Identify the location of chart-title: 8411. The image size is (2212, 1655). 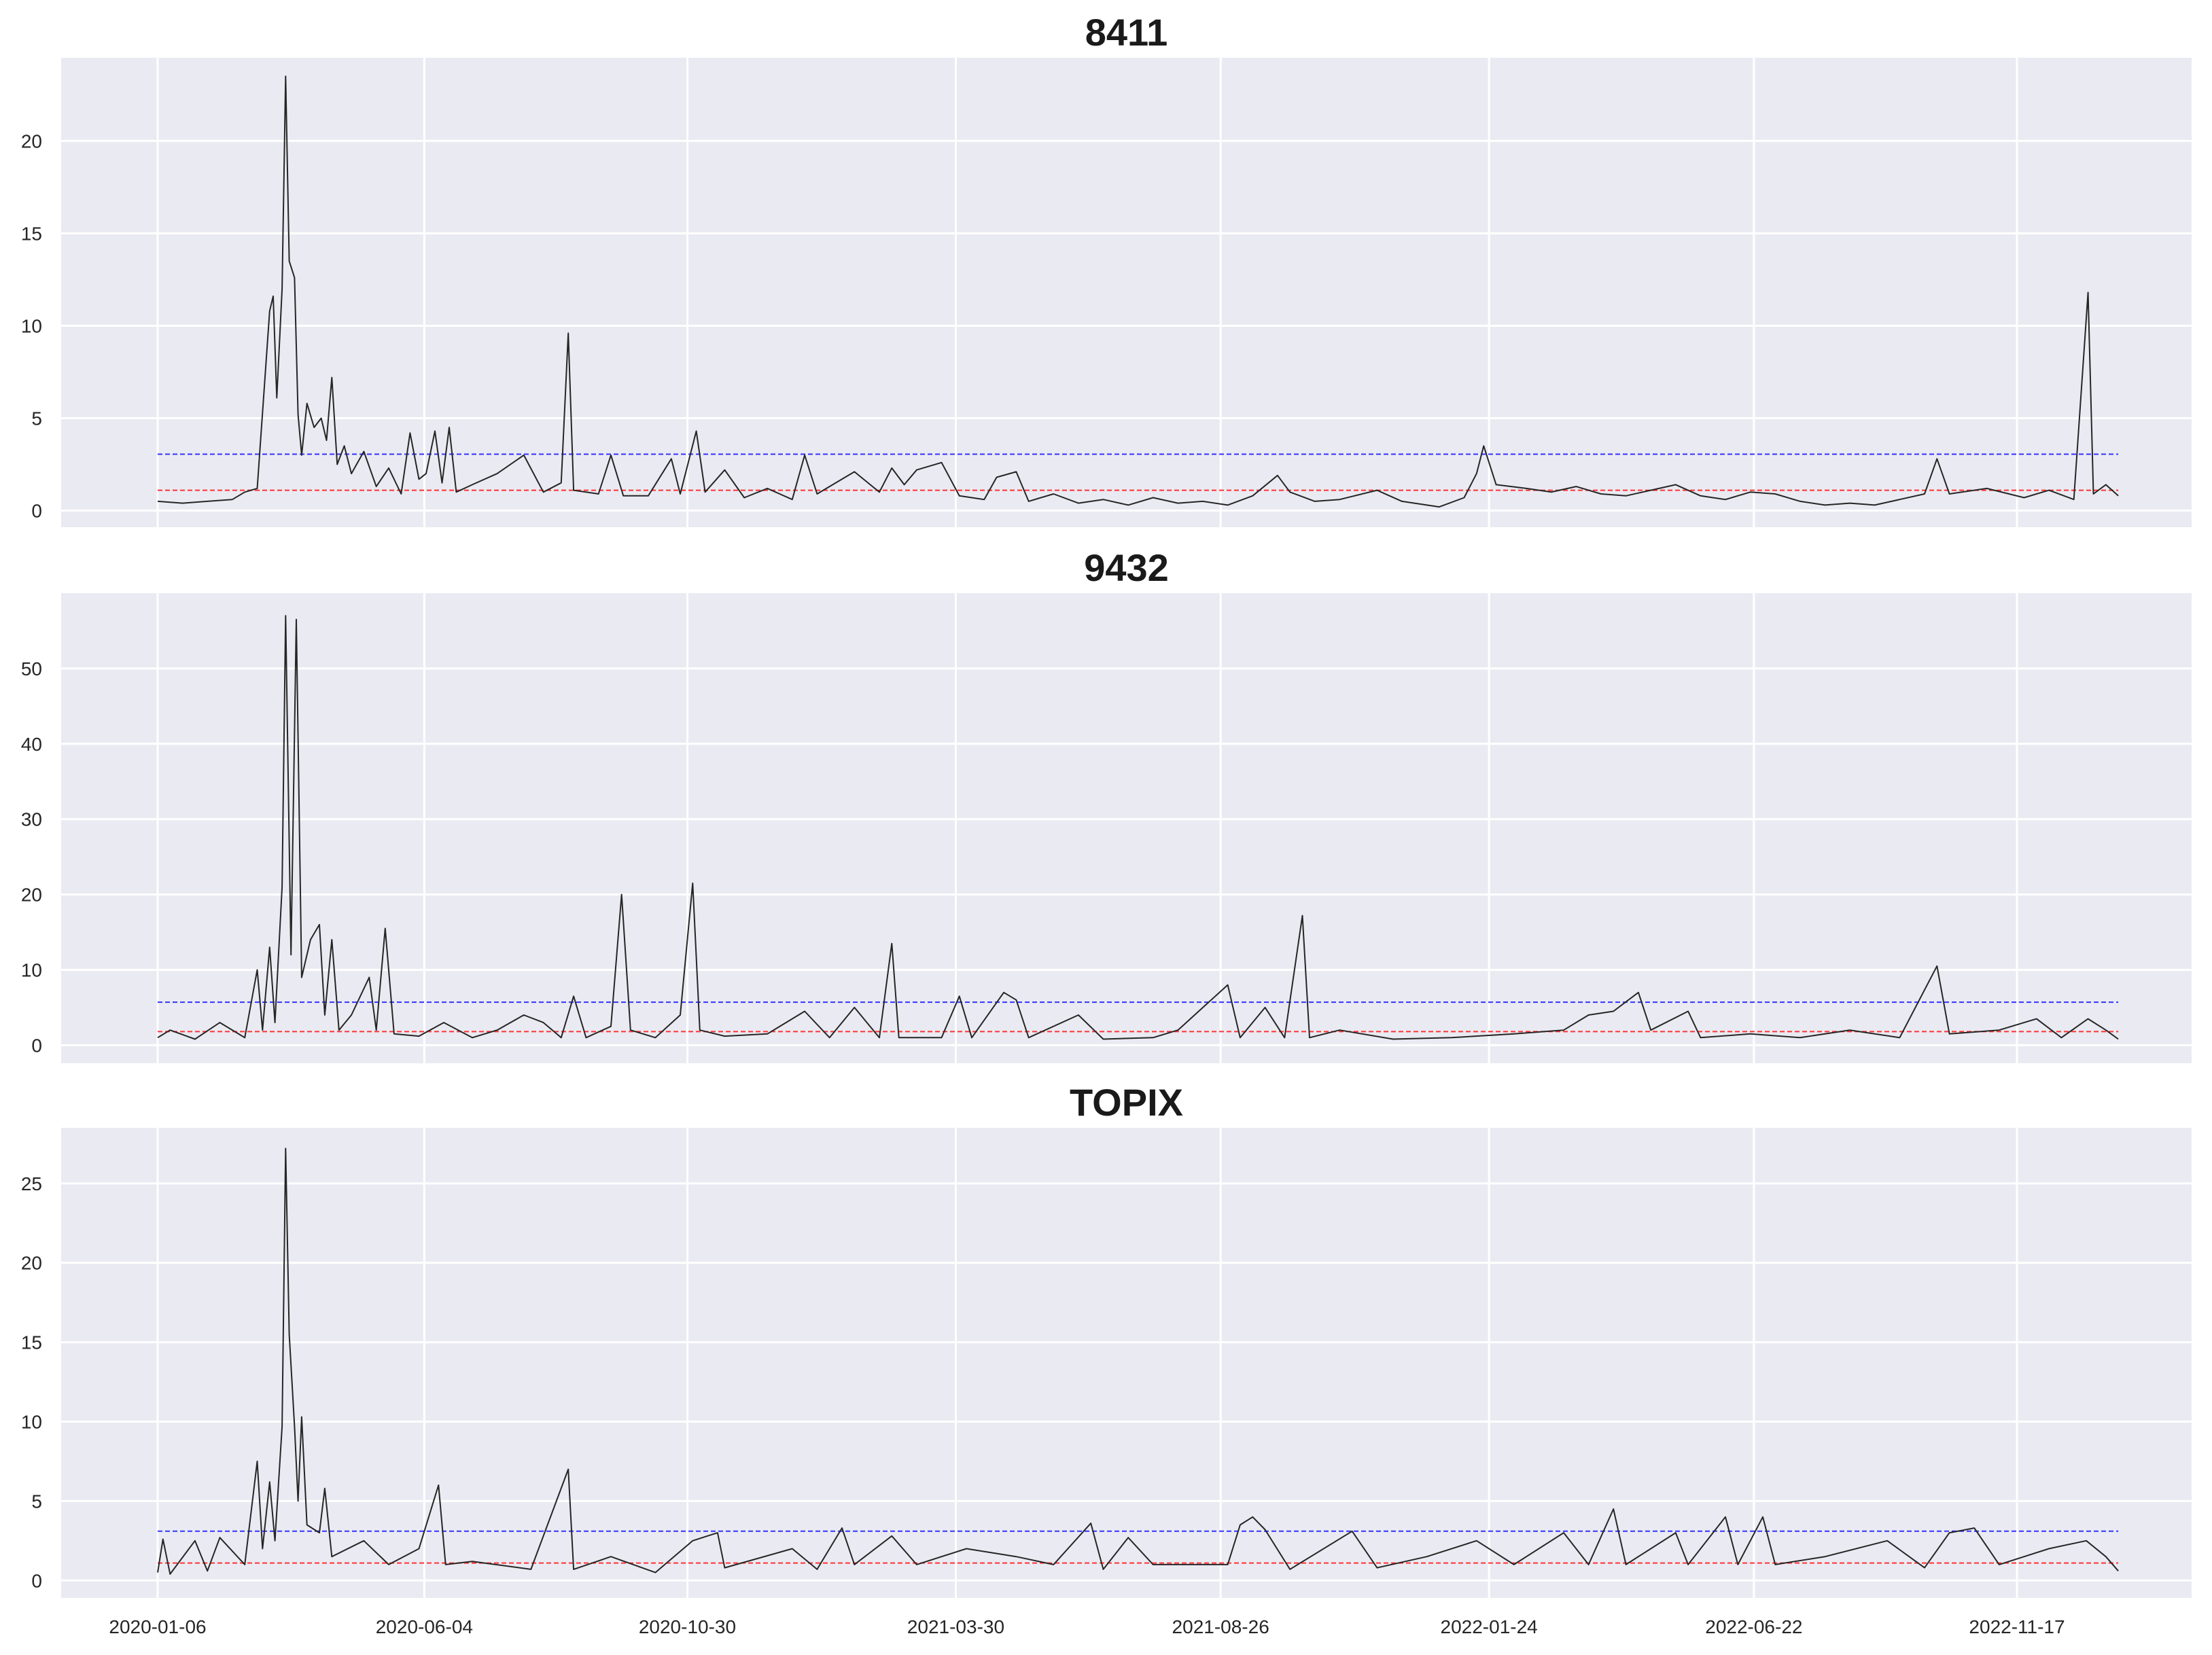
(1126, 32).